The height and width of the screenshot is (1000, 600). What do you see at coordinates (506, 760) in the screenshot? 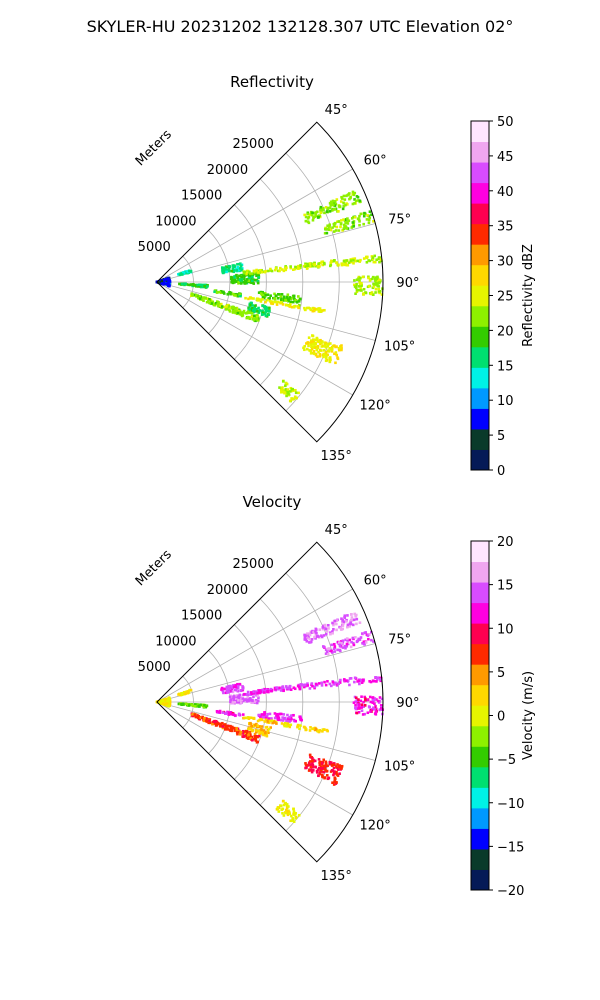
I see `colorbar-tick-label: −5` at bounding box center [506, 760].